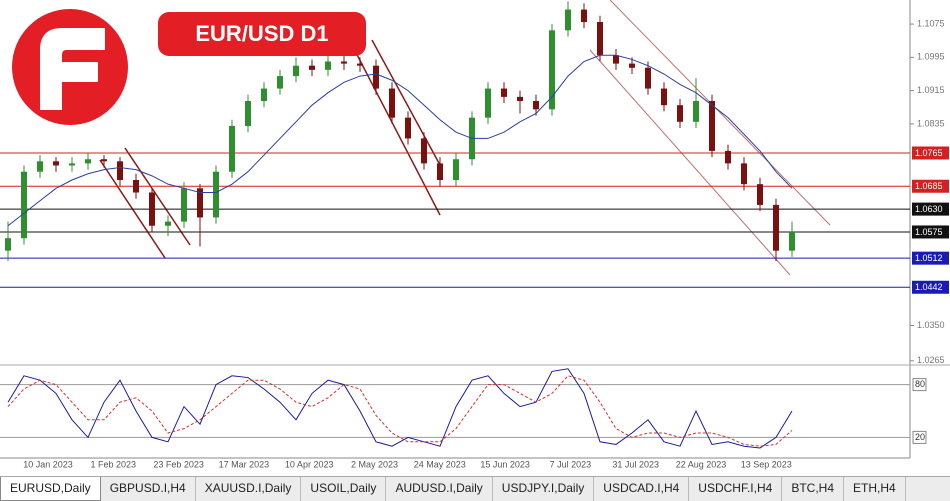  Describe the element at coordinates (931, 57) in the screenshot. I see `y-tick-label: 1.0995` at that location.